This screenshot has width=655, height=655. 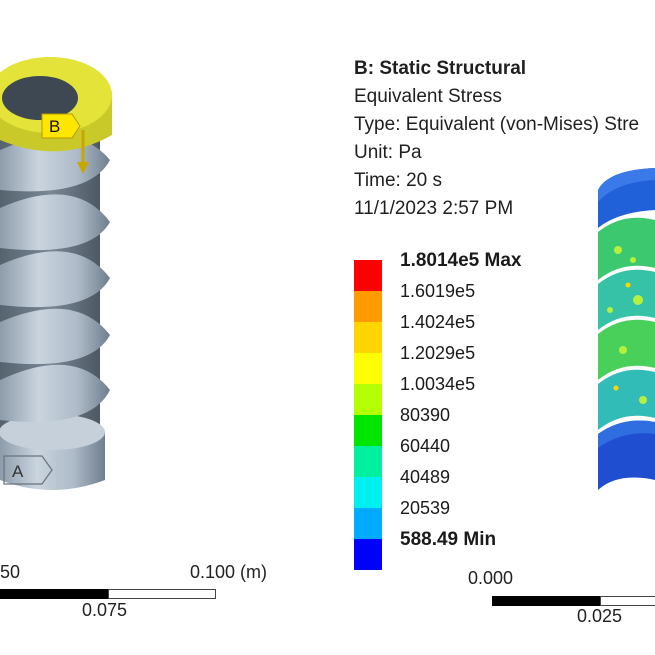 I want to click on right-scale-label-left: 0.000, so click(x=491, y=578).